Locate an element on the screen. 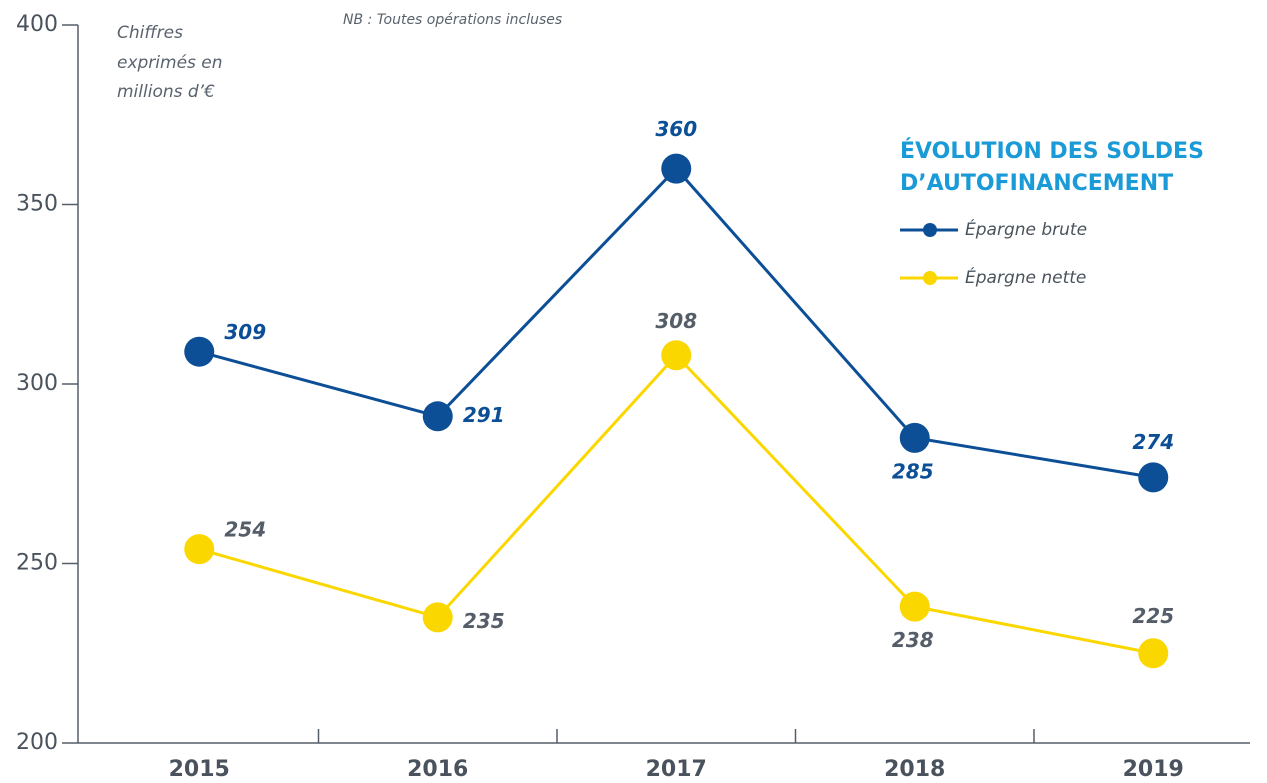  value-label: 285 is located at coordinates (913, 471).